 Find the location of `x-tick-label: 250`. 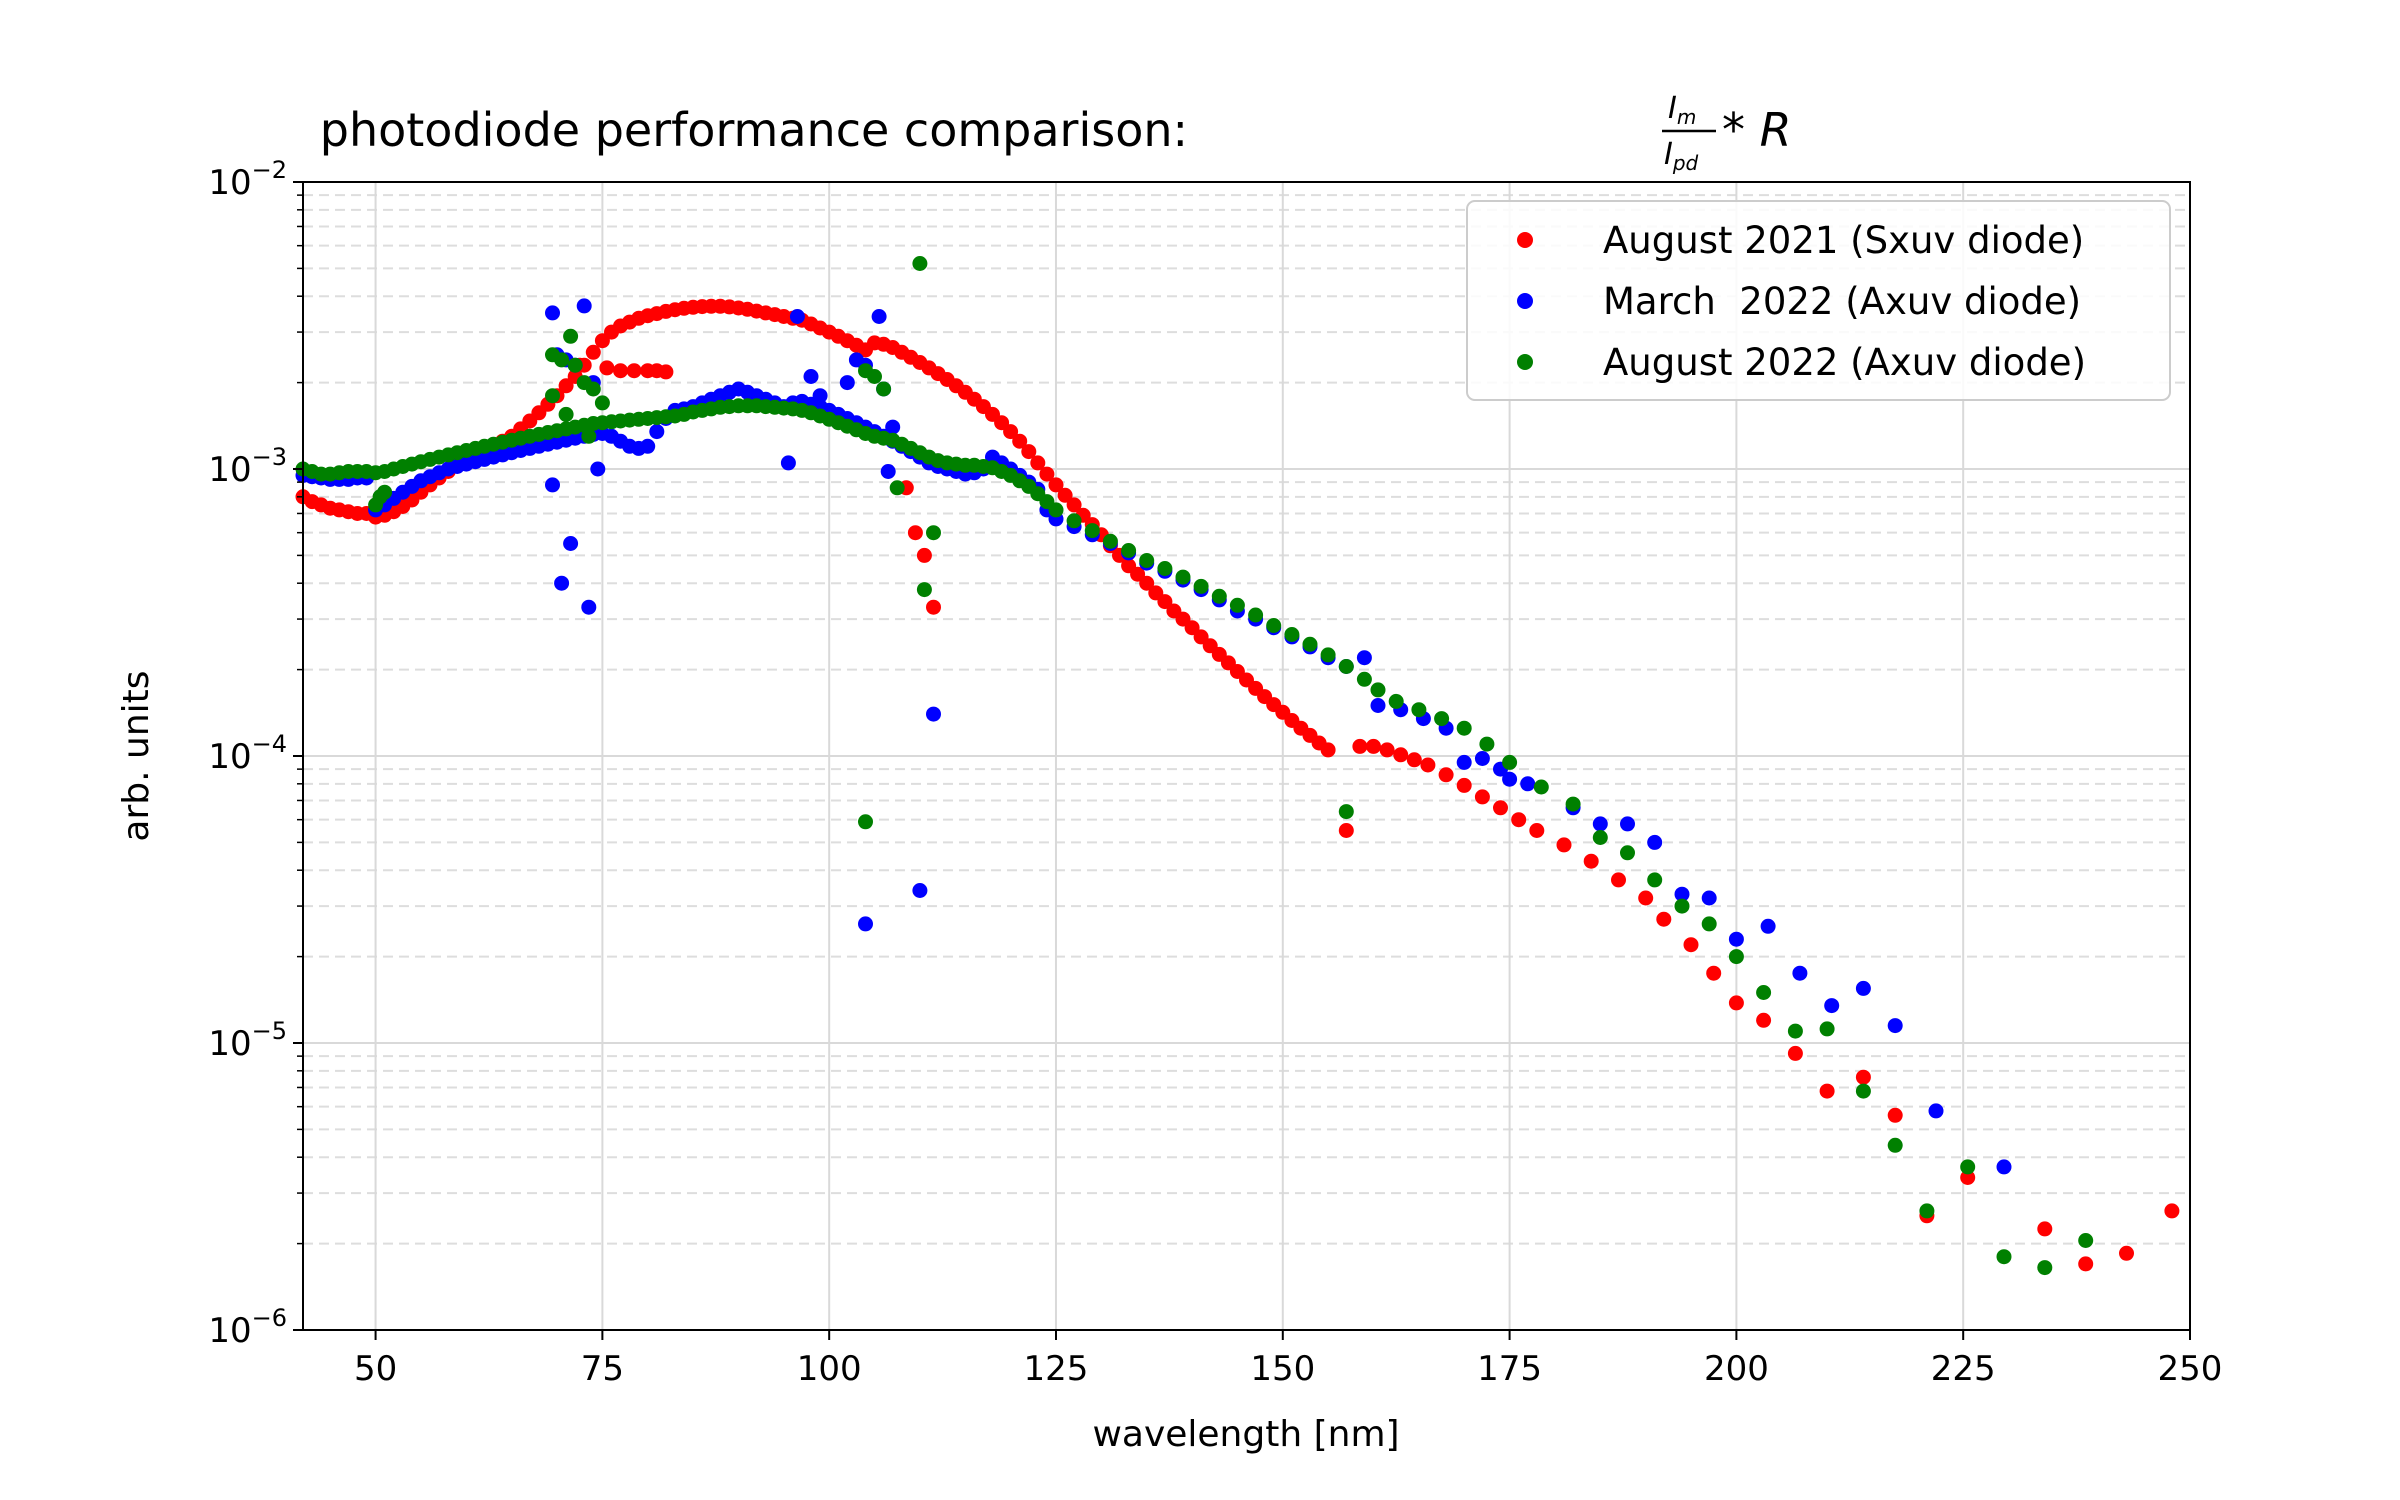

x-tick-label: 250 is located at coordinates (2190, 1369).